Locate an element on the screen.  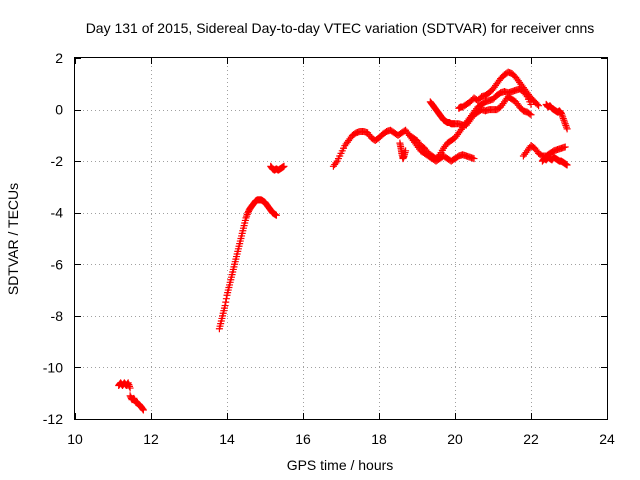
series-arc3 is located at coordinates (247, 264).